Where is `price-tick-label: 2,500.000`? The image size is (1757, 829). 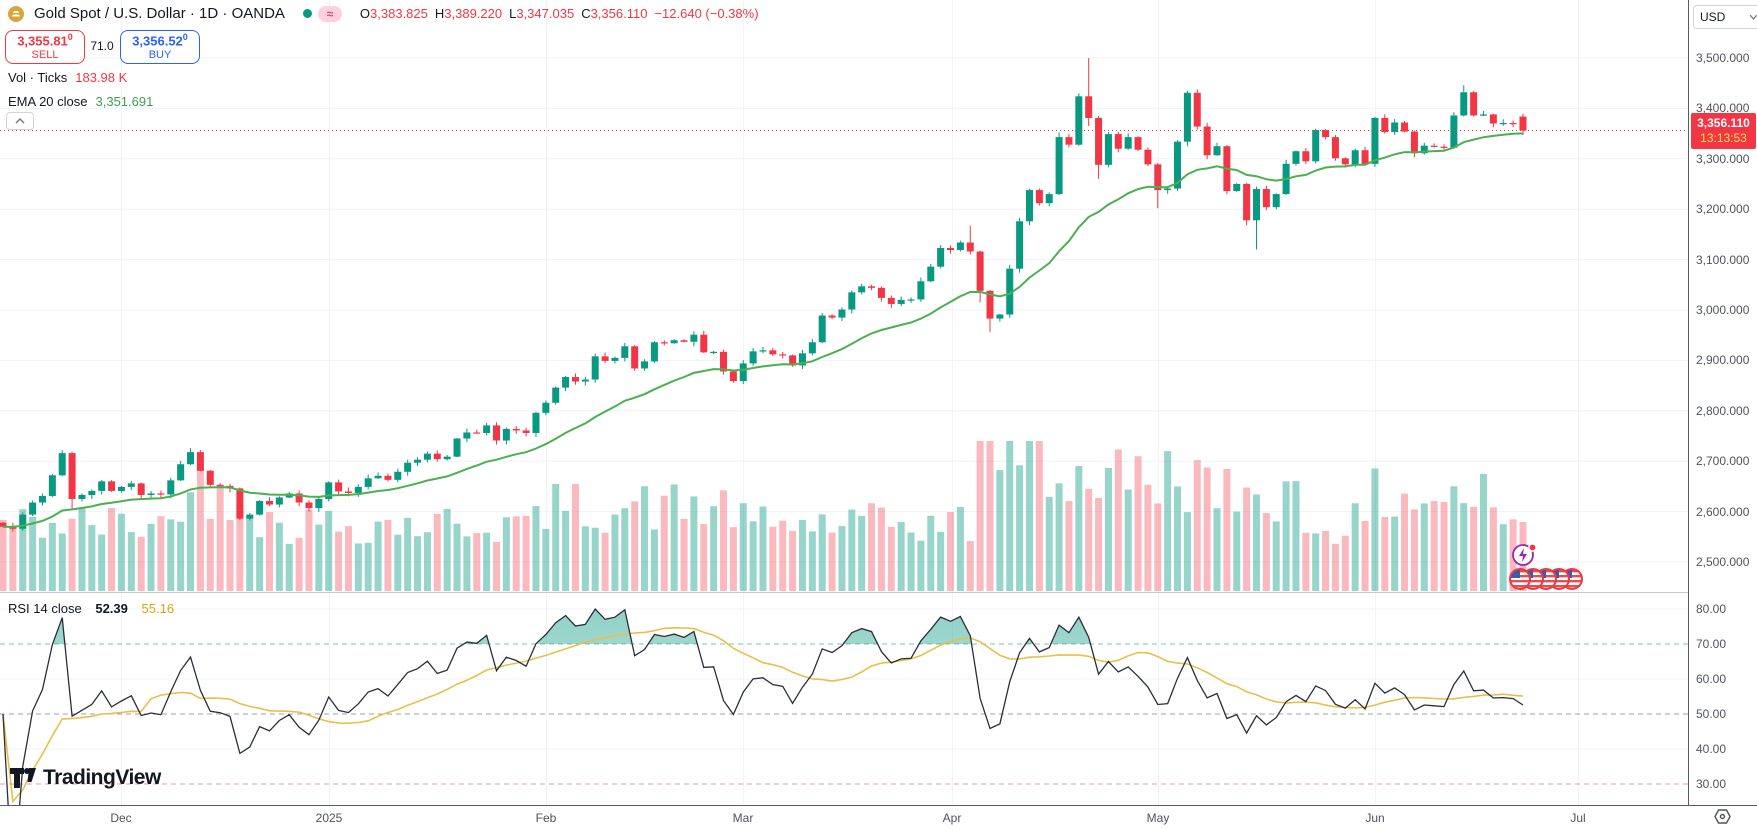
price-tick-label: 2,500.000 is located at coordinates (1723, 562).